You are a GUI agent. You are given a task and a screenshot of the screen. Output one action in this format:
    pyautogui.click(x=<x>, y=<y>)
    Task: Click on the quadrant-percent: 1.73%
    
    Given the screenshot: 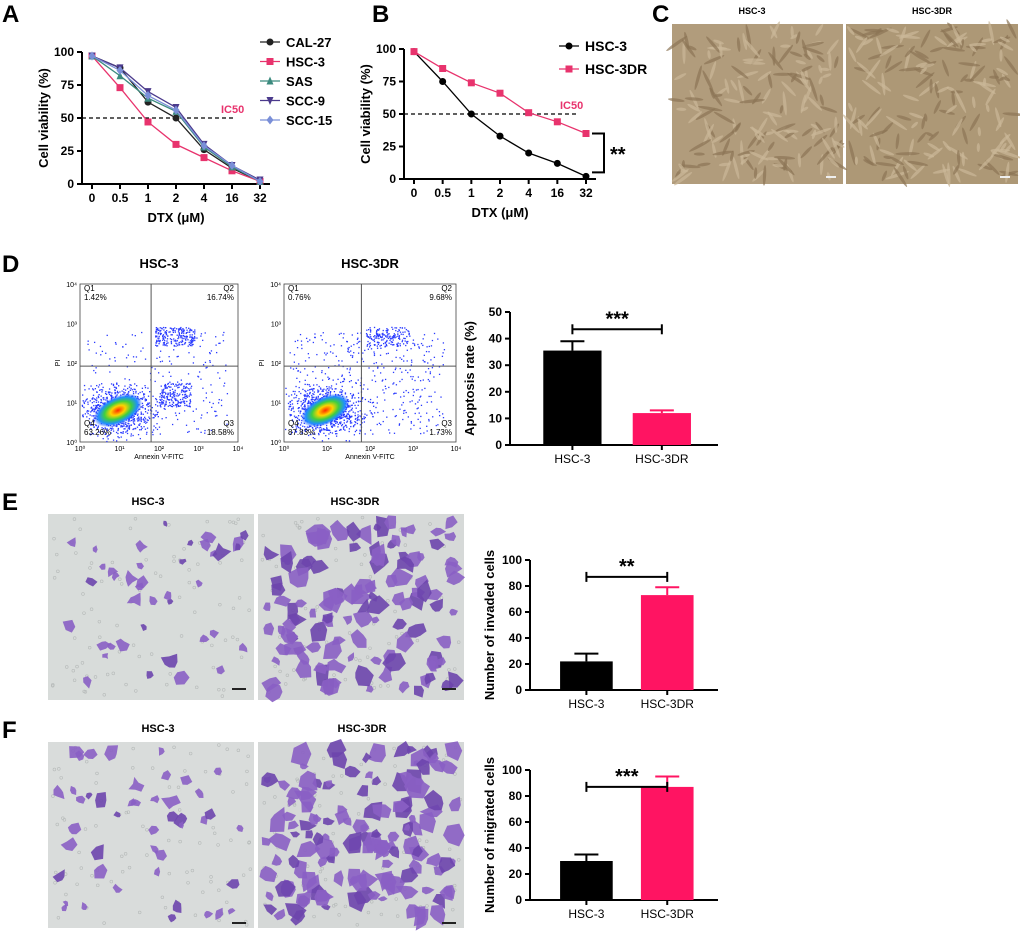 What is the action you would take?
    pyautogui.click(x=440, y=432)
    